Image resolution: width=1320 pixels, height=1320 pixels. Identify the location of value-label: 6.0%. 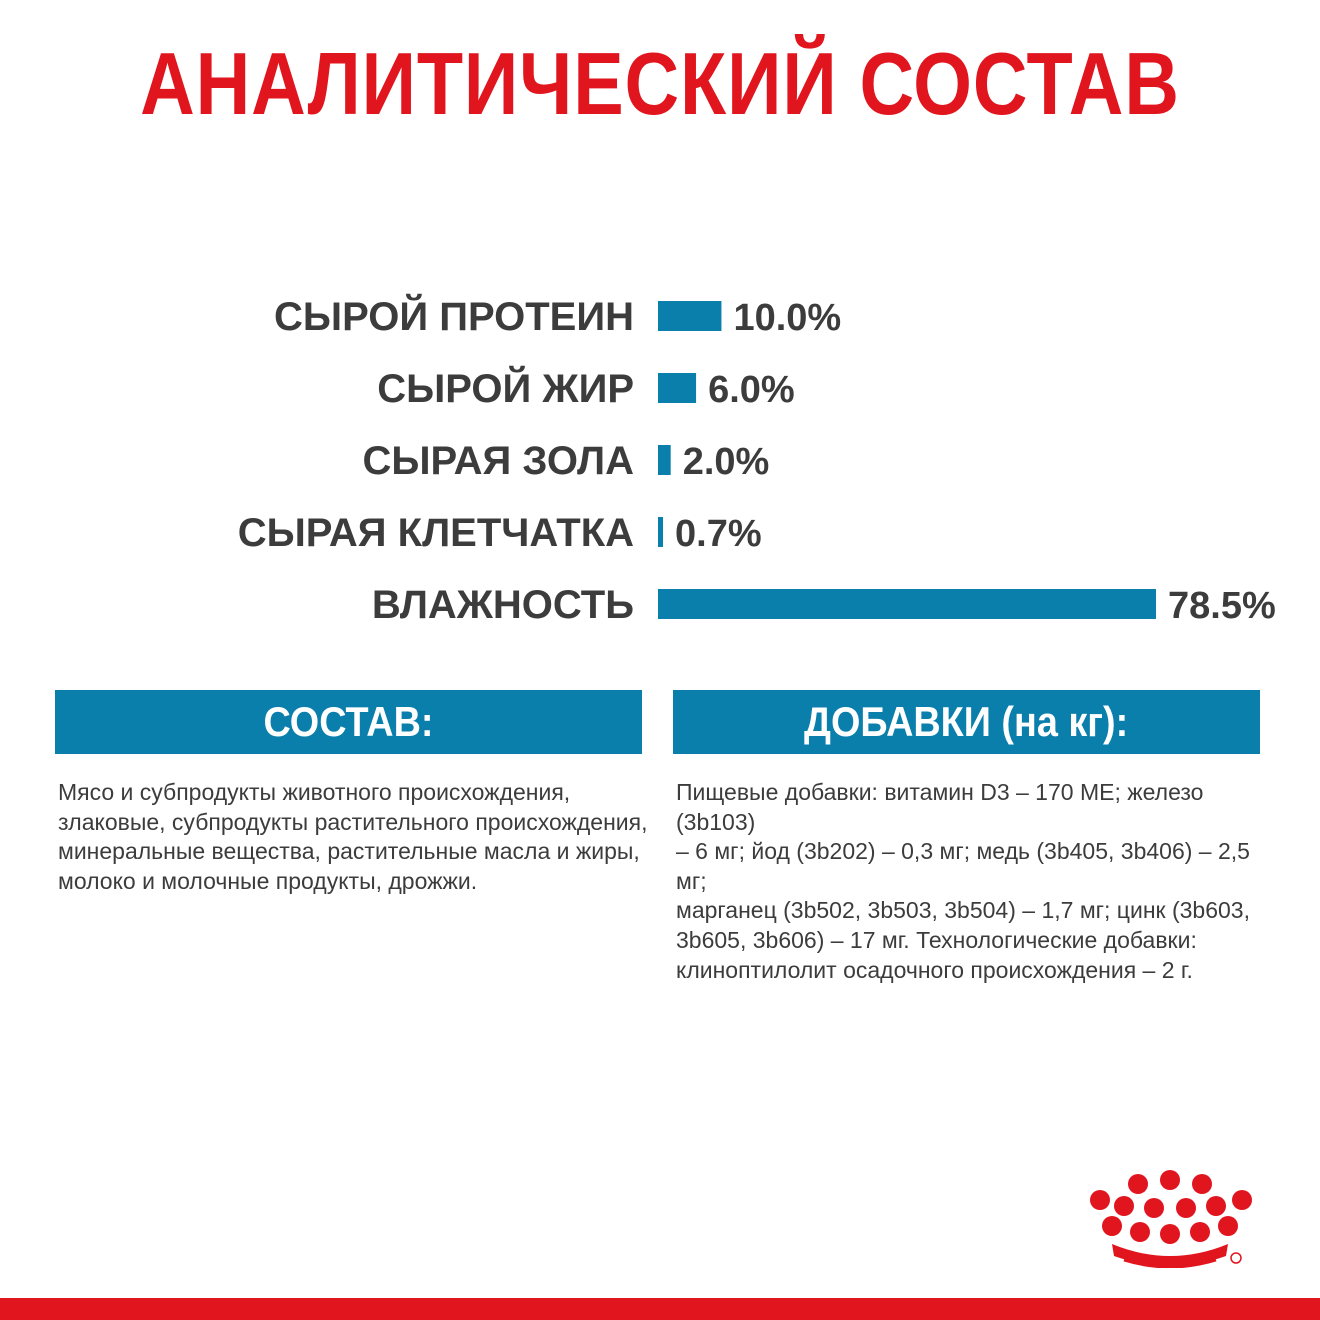
(751, 390).